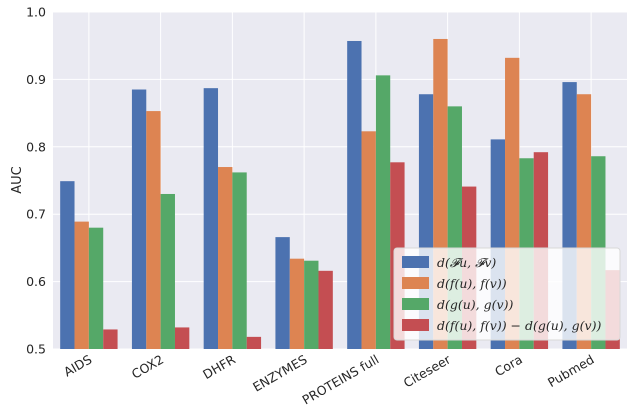 This screenshot has width=629, height=411. Describe the element at coordinates (36, 181) in the screenshot. I see `y-axis-ticks: 0.5 0.6 0.7 0.8 0.9 1.0` at that location.